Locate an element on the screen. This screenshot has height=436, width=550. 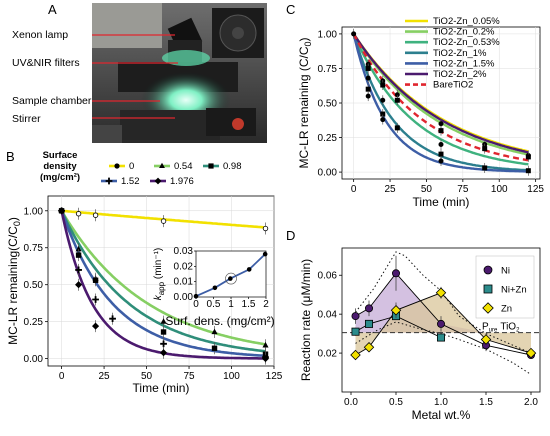
inset-y-tick-label: 0.01 is located at coordinates (184, 282).